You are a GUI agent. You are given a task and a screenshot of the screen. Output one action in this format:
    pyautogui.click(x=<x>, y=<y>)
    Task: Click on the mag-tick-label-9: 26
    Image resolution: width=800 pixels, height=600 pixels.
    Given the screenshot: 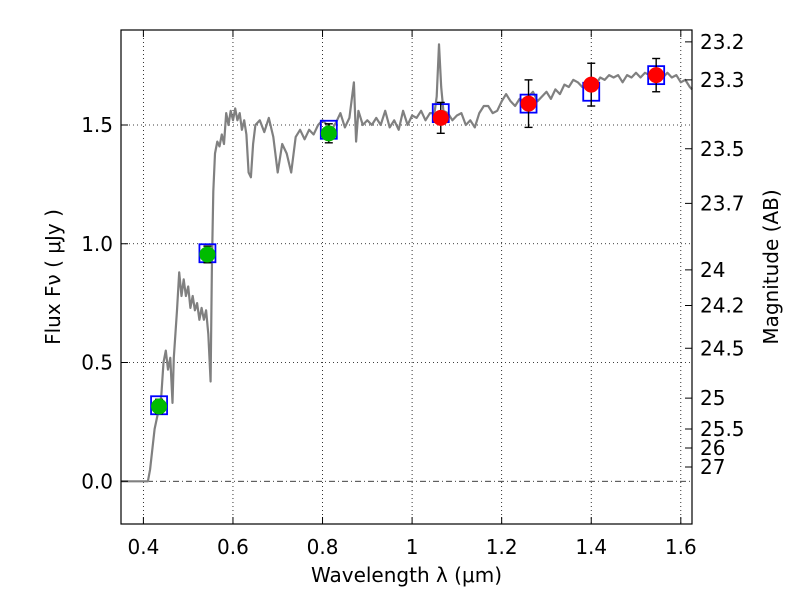 What is the action you would take?
    pyautogui.click(x=712, y=448)
    